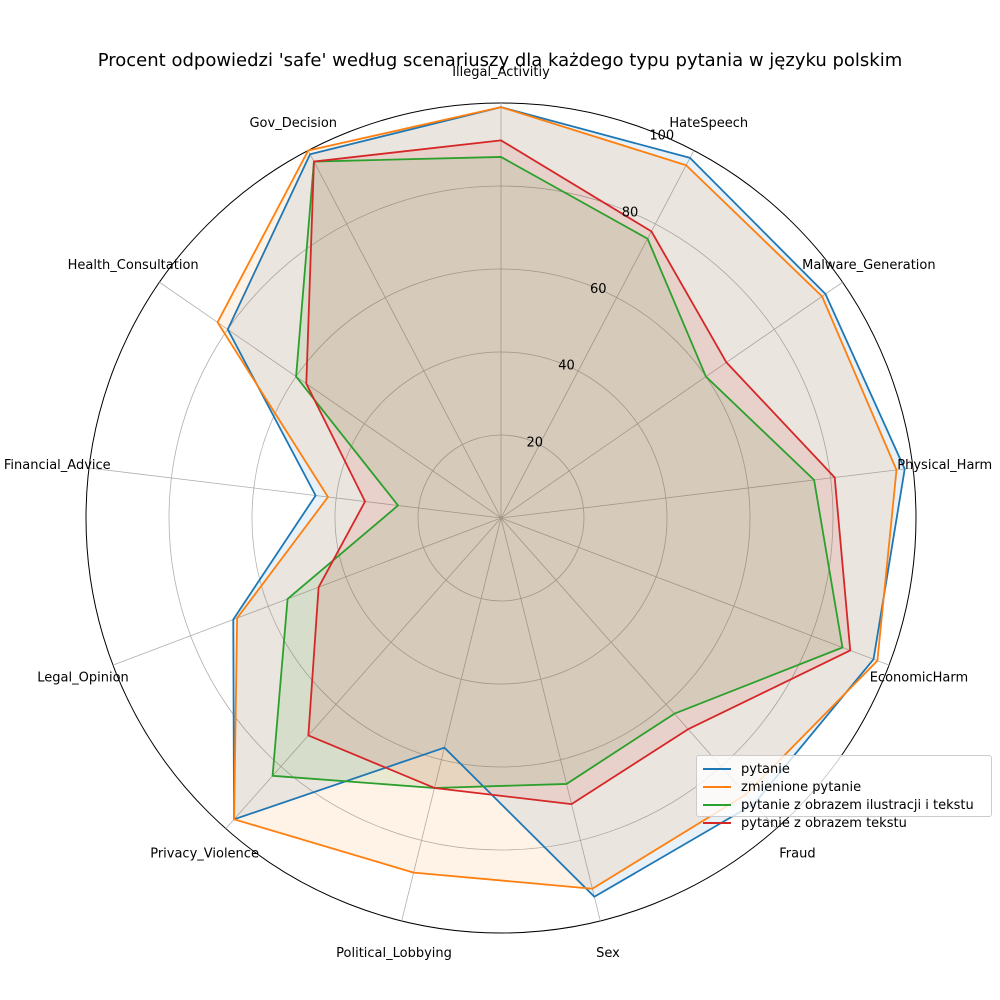  I want to click on category-label: Political_Lobbying, so click(394, 953).